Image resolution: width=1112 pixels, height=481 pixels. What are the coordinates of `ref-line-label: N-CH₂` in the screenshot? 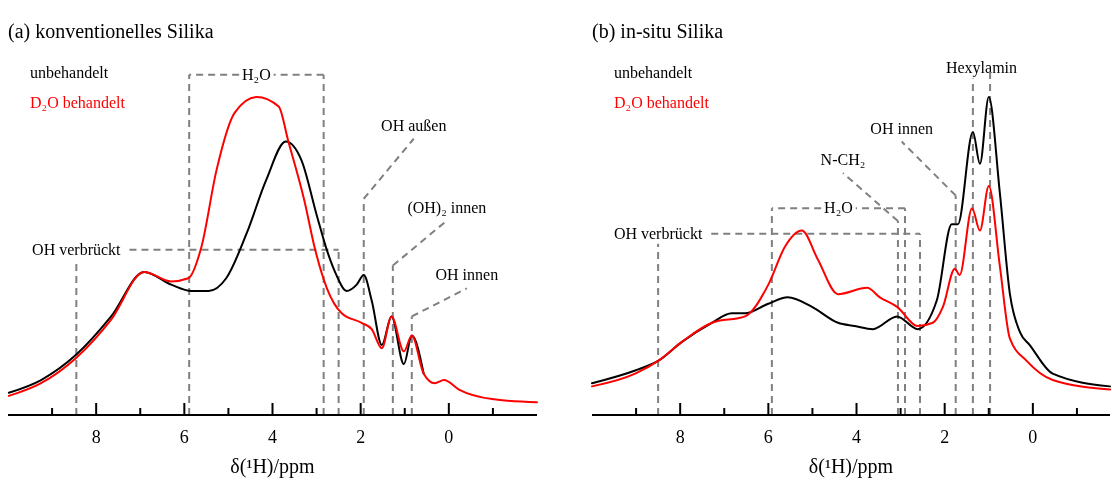 It's located at (843, 160).